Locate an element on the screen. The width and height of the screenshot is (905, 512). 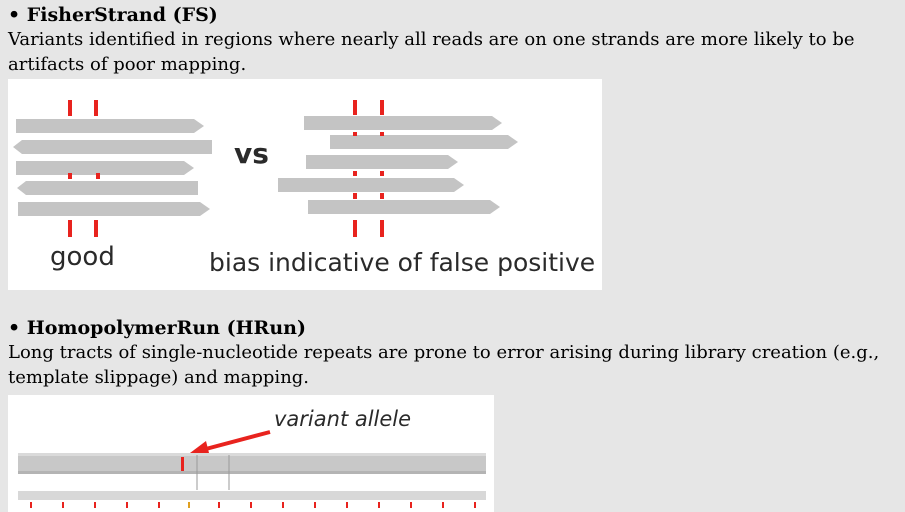
good-label: good is located at coordinates (82, 257).